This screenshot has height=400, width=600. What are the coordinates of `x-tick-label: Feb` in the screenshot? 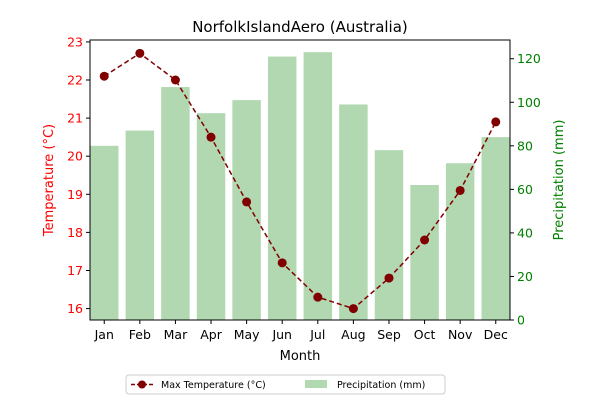 It's located at (140, 334).